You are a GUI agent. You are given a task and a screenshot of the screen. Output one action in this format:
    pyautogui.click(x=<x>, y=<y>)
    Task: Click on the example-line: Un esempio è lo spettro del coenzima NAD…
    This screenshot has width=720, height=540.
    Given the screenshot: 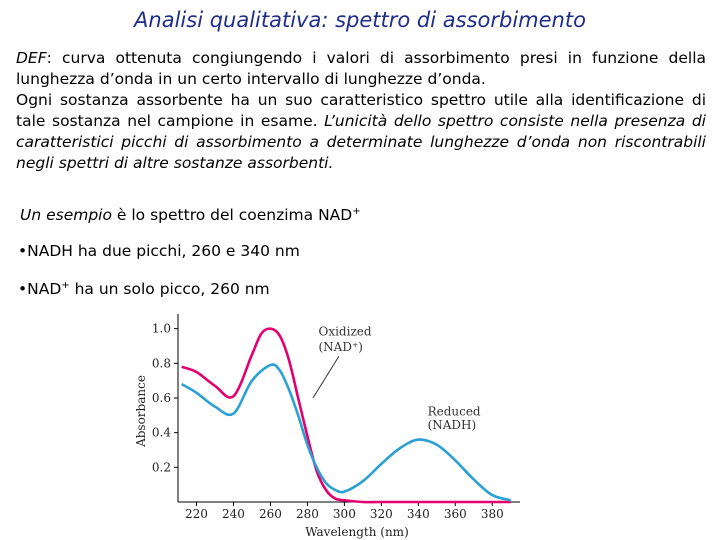 What is the action you would take?
    pyautogui.click(x=190, y=215)
    